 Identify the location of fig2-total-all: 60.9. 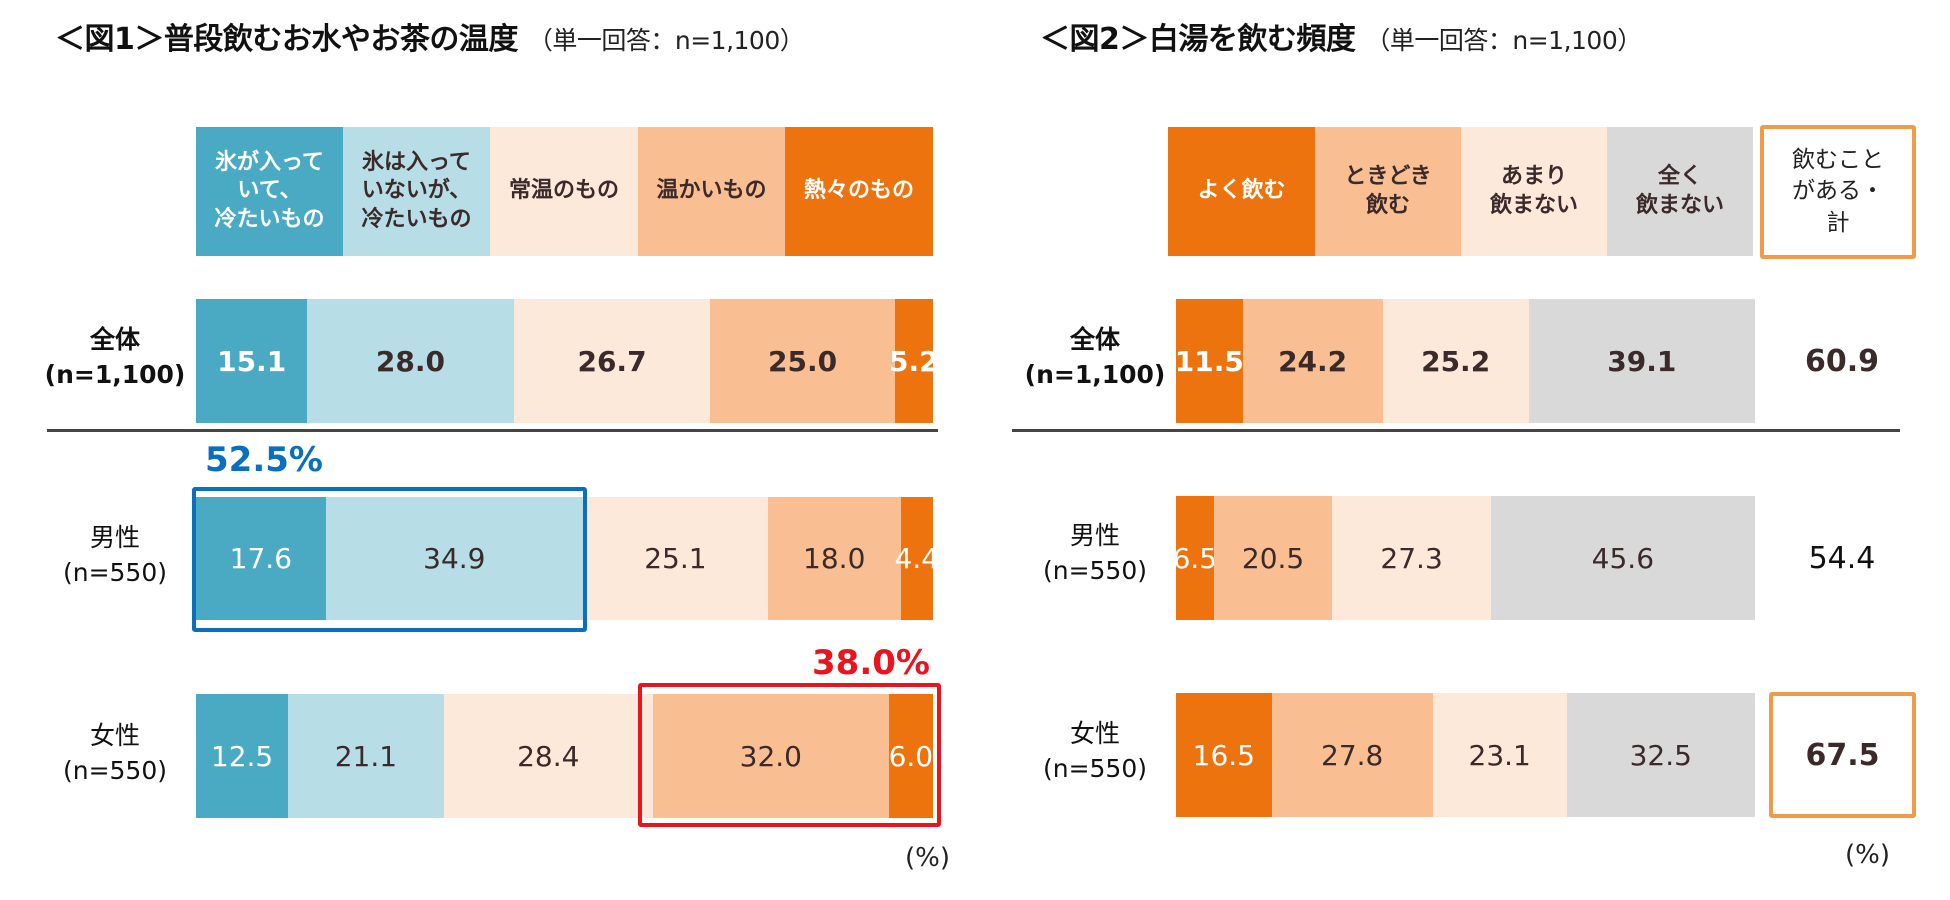
(1842, 361).